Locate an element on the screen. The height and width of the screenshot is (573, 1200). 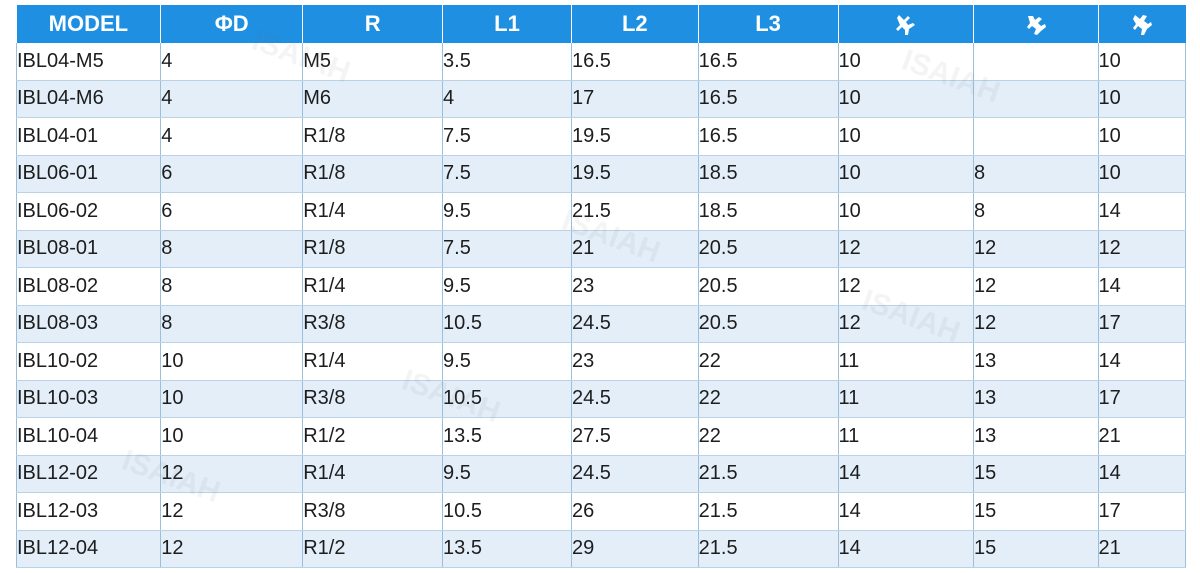
table-row: IBL08-02 8 R1/4 9.5 23 20.5 12 12 14 is located at coordinates (601, 286).